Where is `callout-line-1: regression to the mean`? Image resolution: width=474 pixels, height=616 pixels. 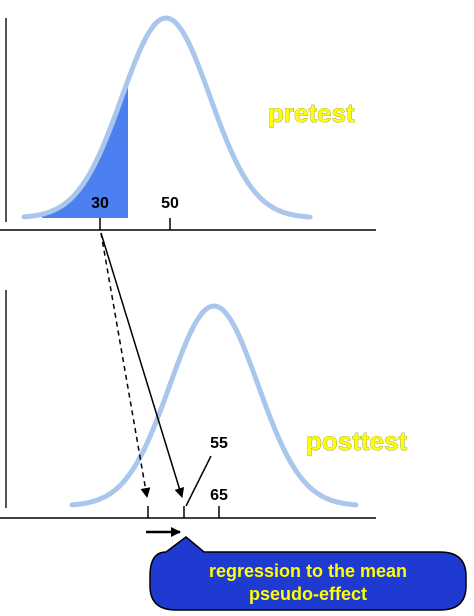
callout-line-1: regression to the mean is located at coordinates (308, 571).